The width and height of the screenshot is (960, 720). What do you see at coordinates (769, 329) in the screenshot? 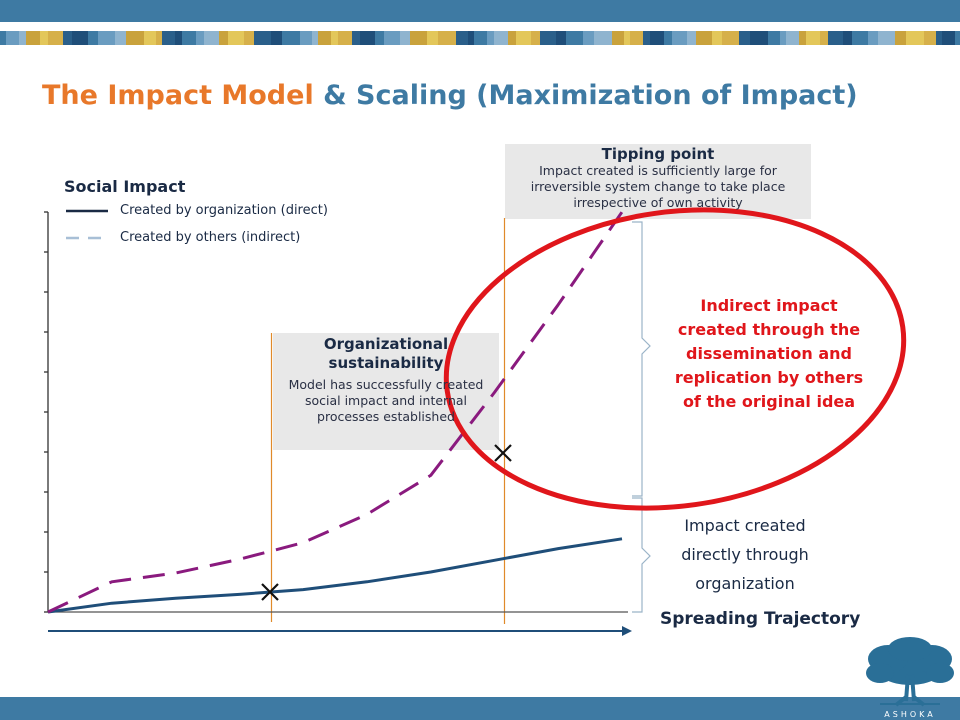
I see `indirect-note-line-2: created through the` at bounding box center [769, 329].